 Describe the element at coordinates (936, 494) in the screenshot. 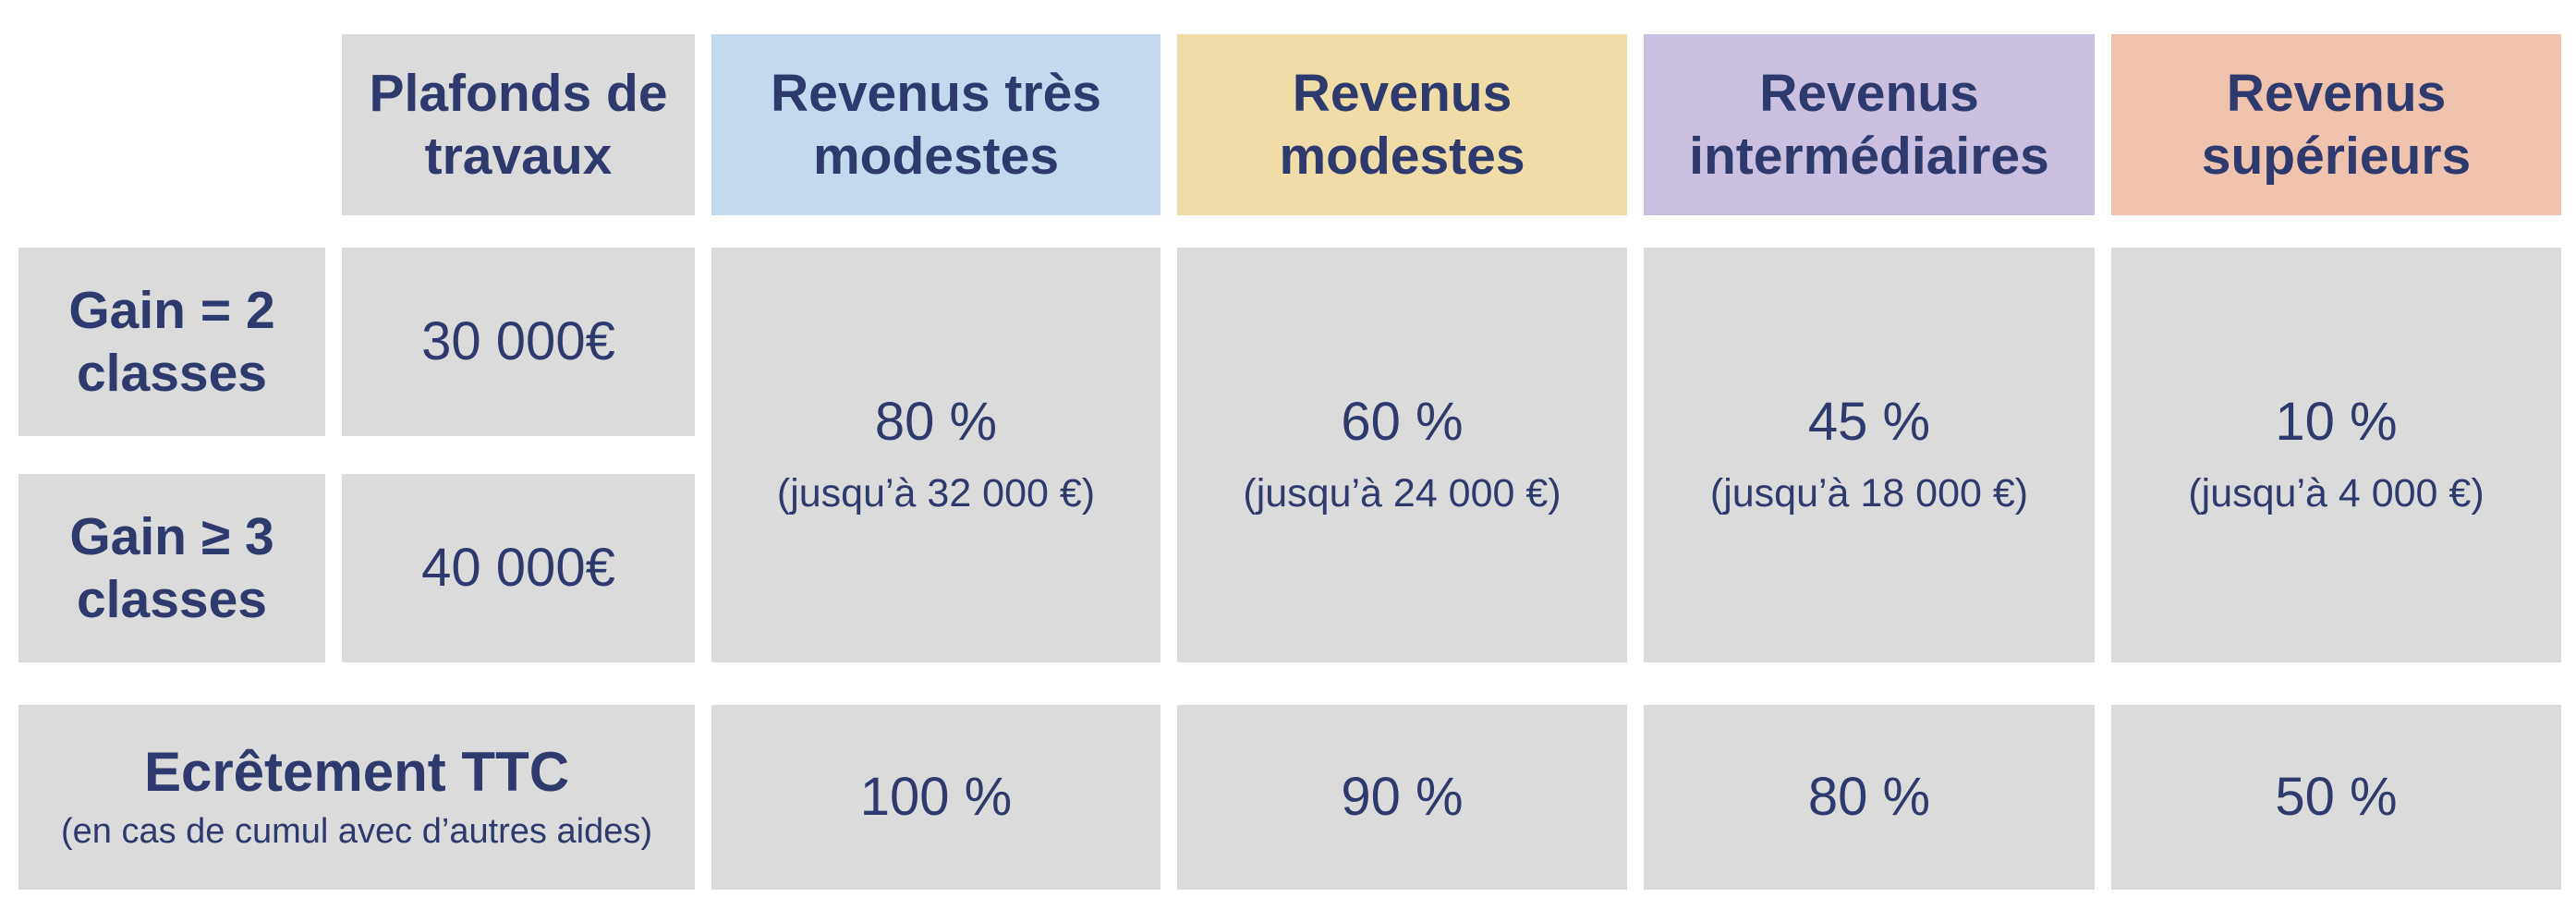

I see `rate-cap: (jusqu’à 32 000 €)` at that location.